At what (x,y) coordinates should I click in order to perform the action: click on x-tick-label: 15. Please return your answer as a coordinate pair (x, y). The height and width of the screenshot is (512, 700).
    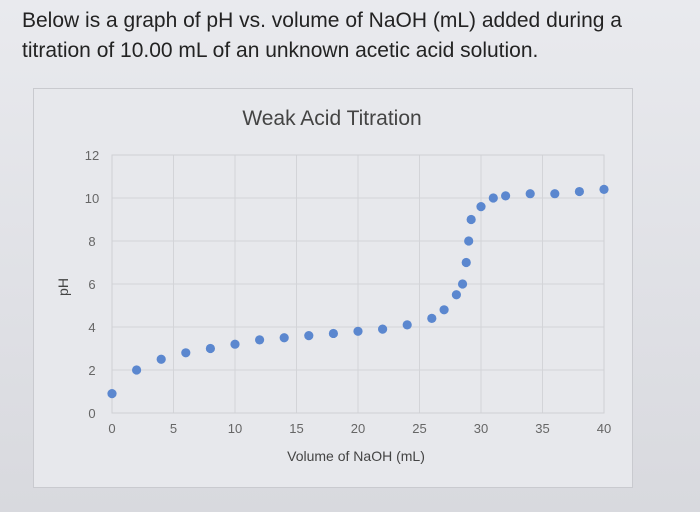
    Looking at the image, I should click on (296, 428).